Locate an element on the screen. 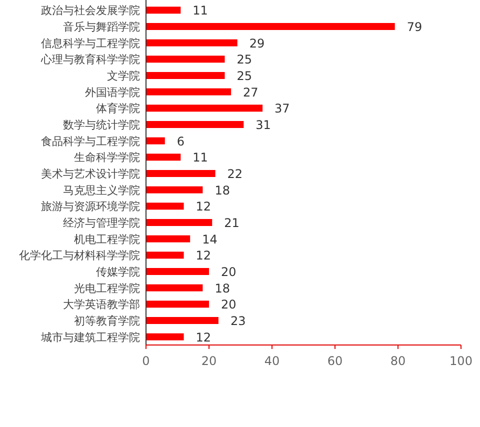 The height and width of the screenshot is (427, 480). y-tick-label: 经济与管理学院 is located at coordinates (101, 223).